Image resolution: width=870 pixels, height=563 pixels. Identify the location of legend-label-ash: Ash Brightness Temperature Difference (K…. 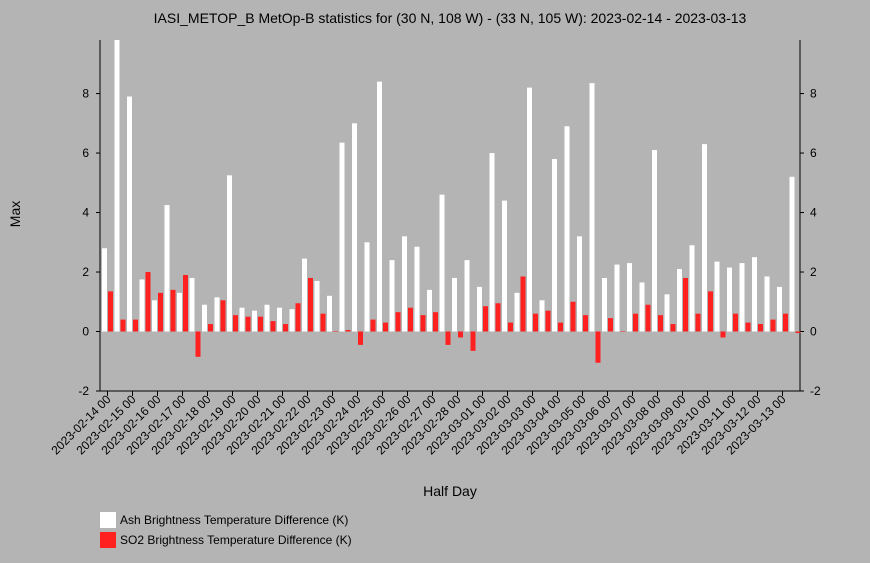
(234, 520).